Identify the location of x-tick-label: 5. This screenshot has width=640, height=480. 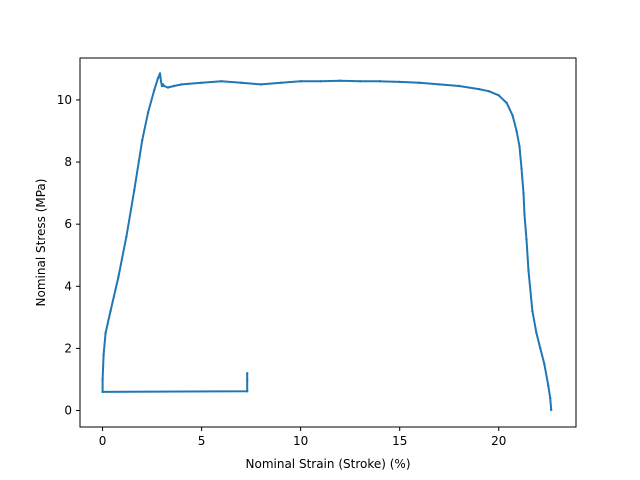
(202, 441).